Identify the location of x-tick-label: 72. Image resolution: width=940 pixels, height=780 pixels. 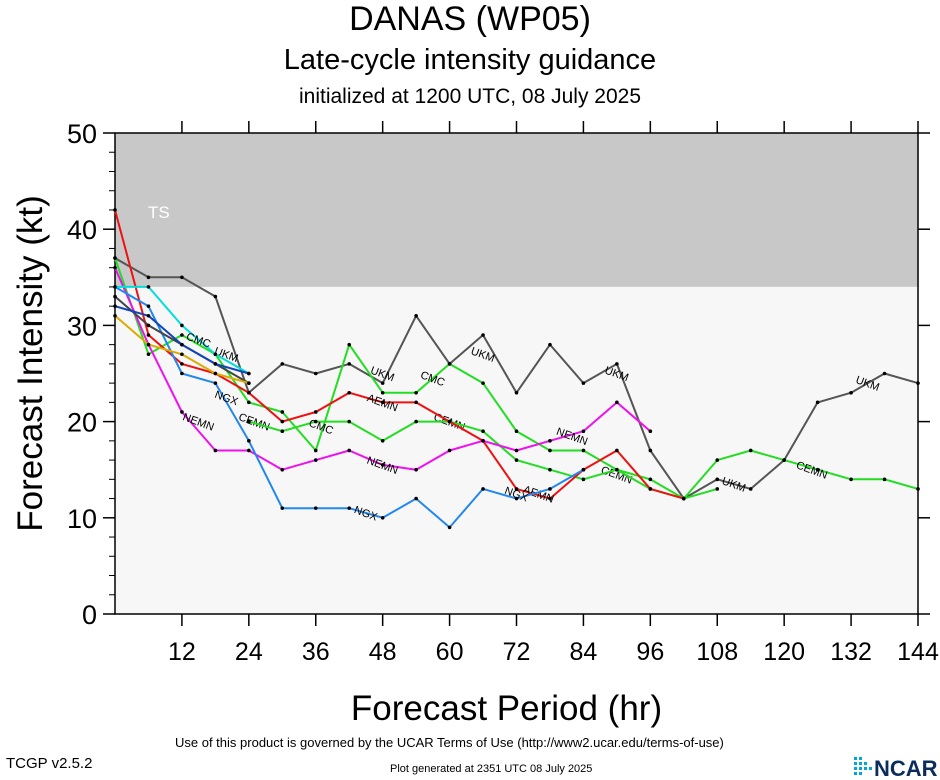
(517, 652).